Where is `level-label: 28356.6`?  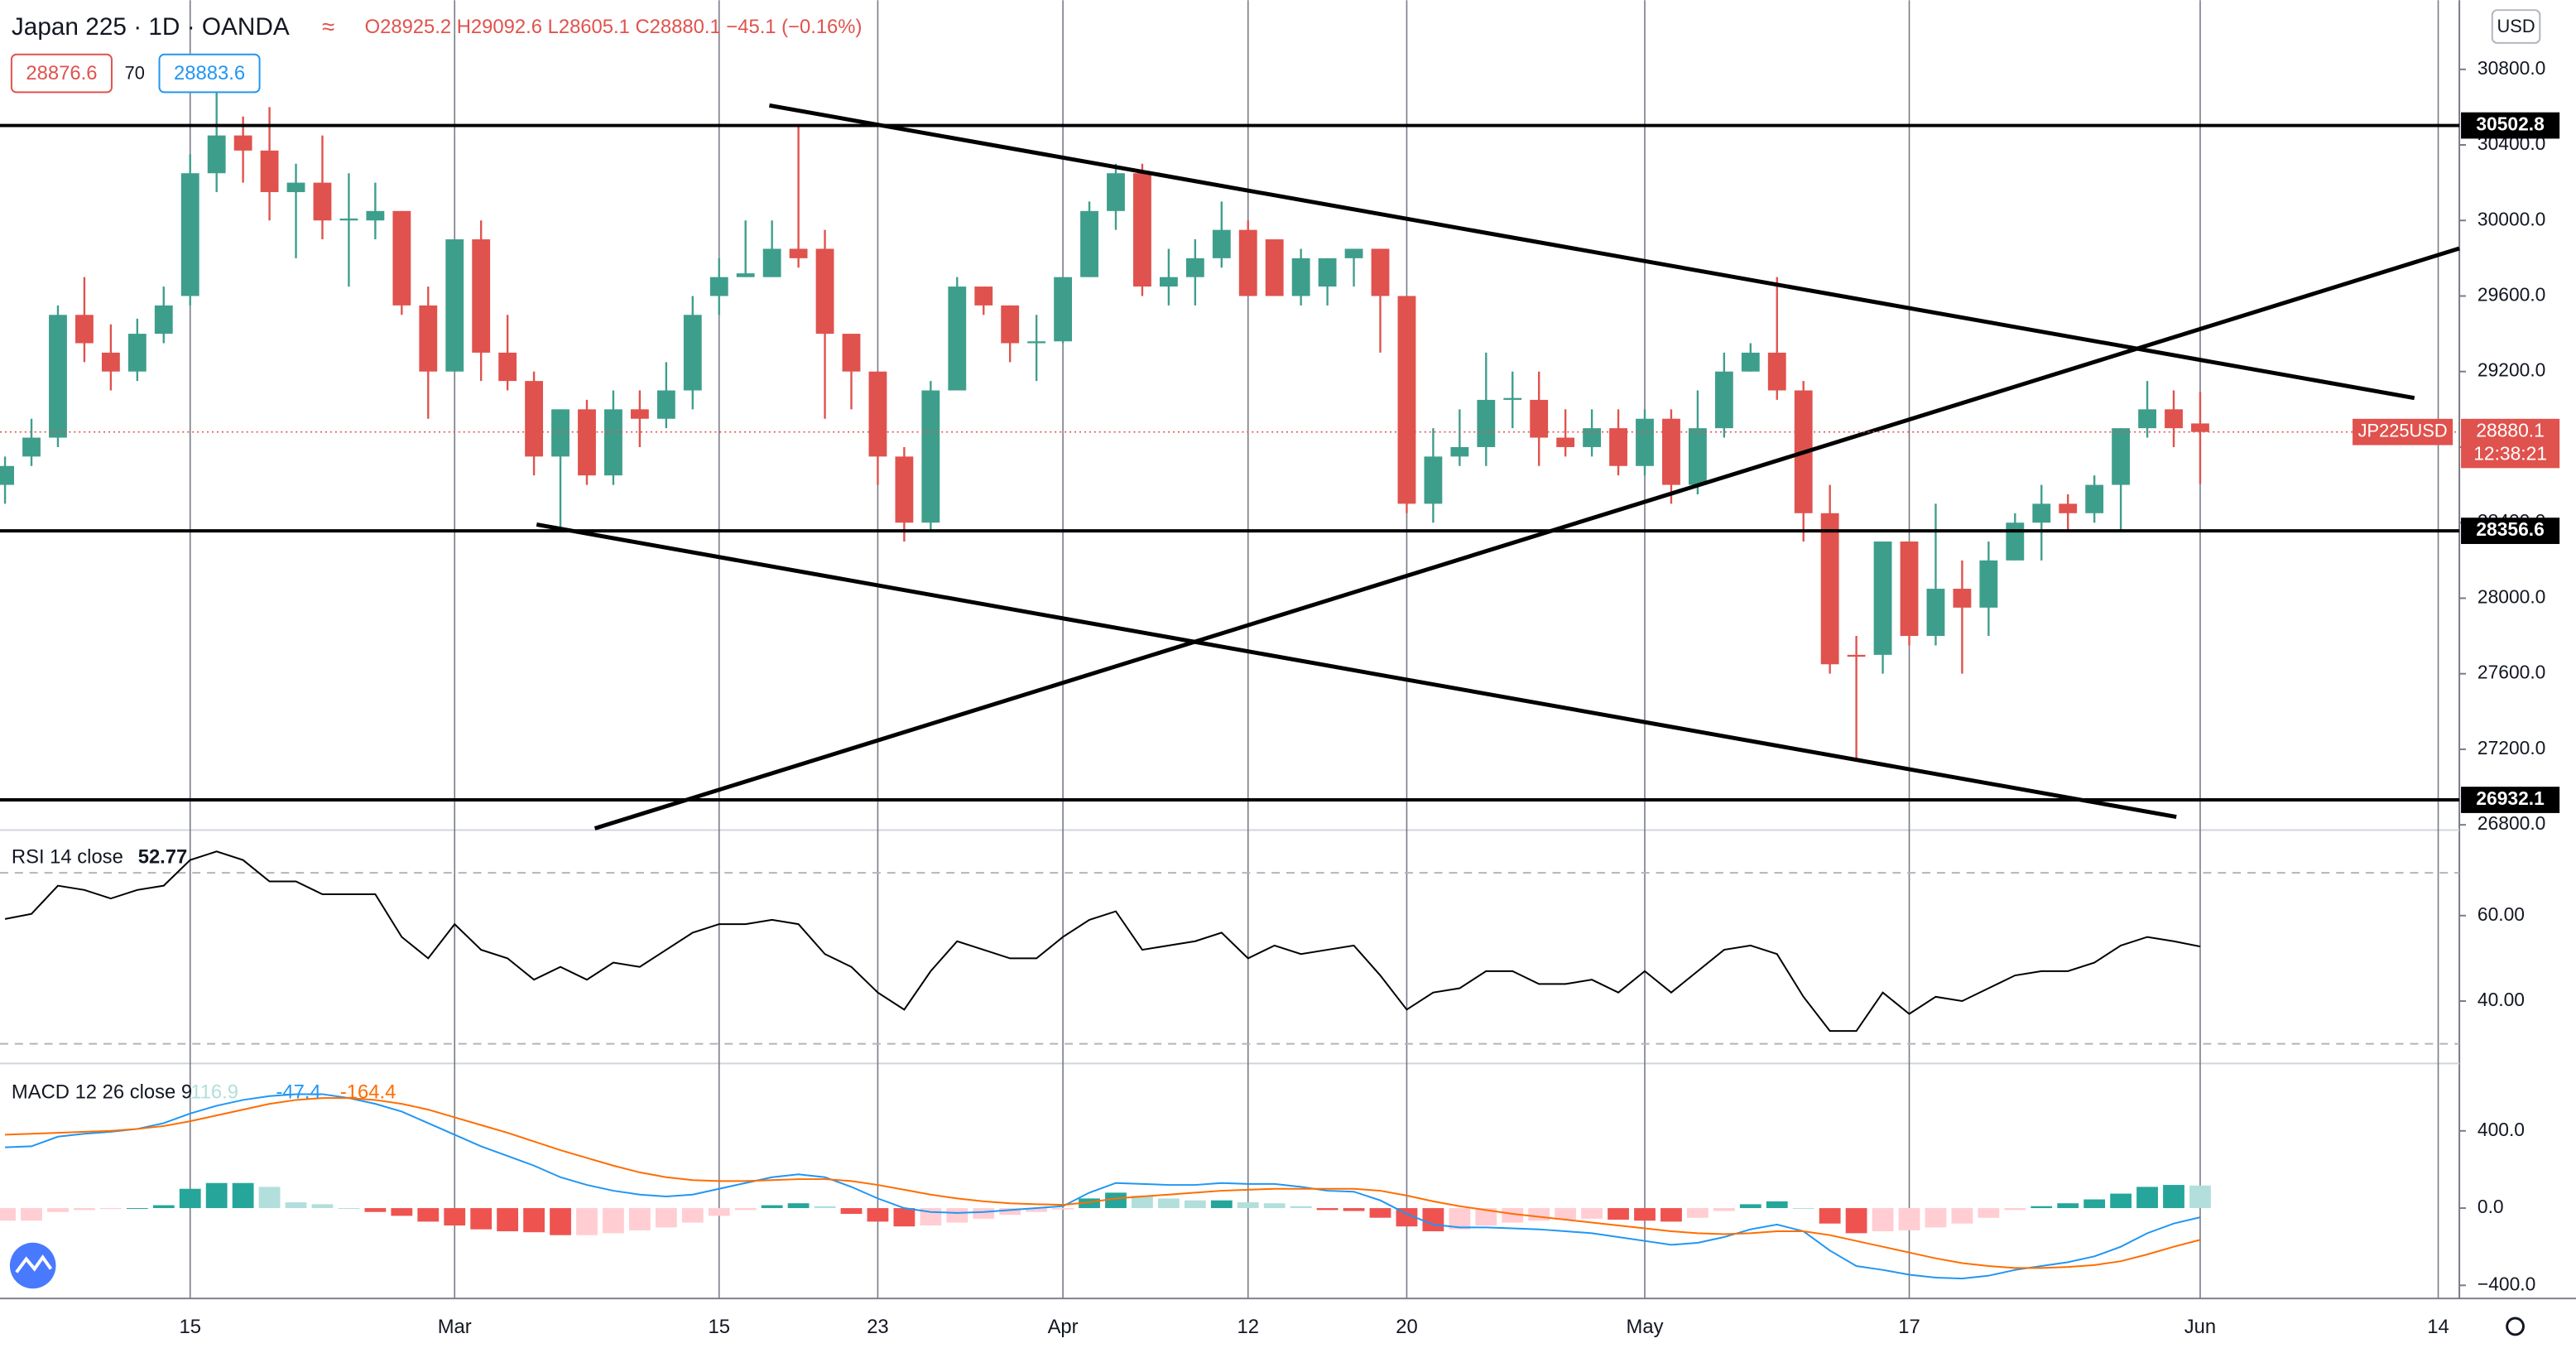 level-label: 28356.6 is located at coordinates (2510, 529).